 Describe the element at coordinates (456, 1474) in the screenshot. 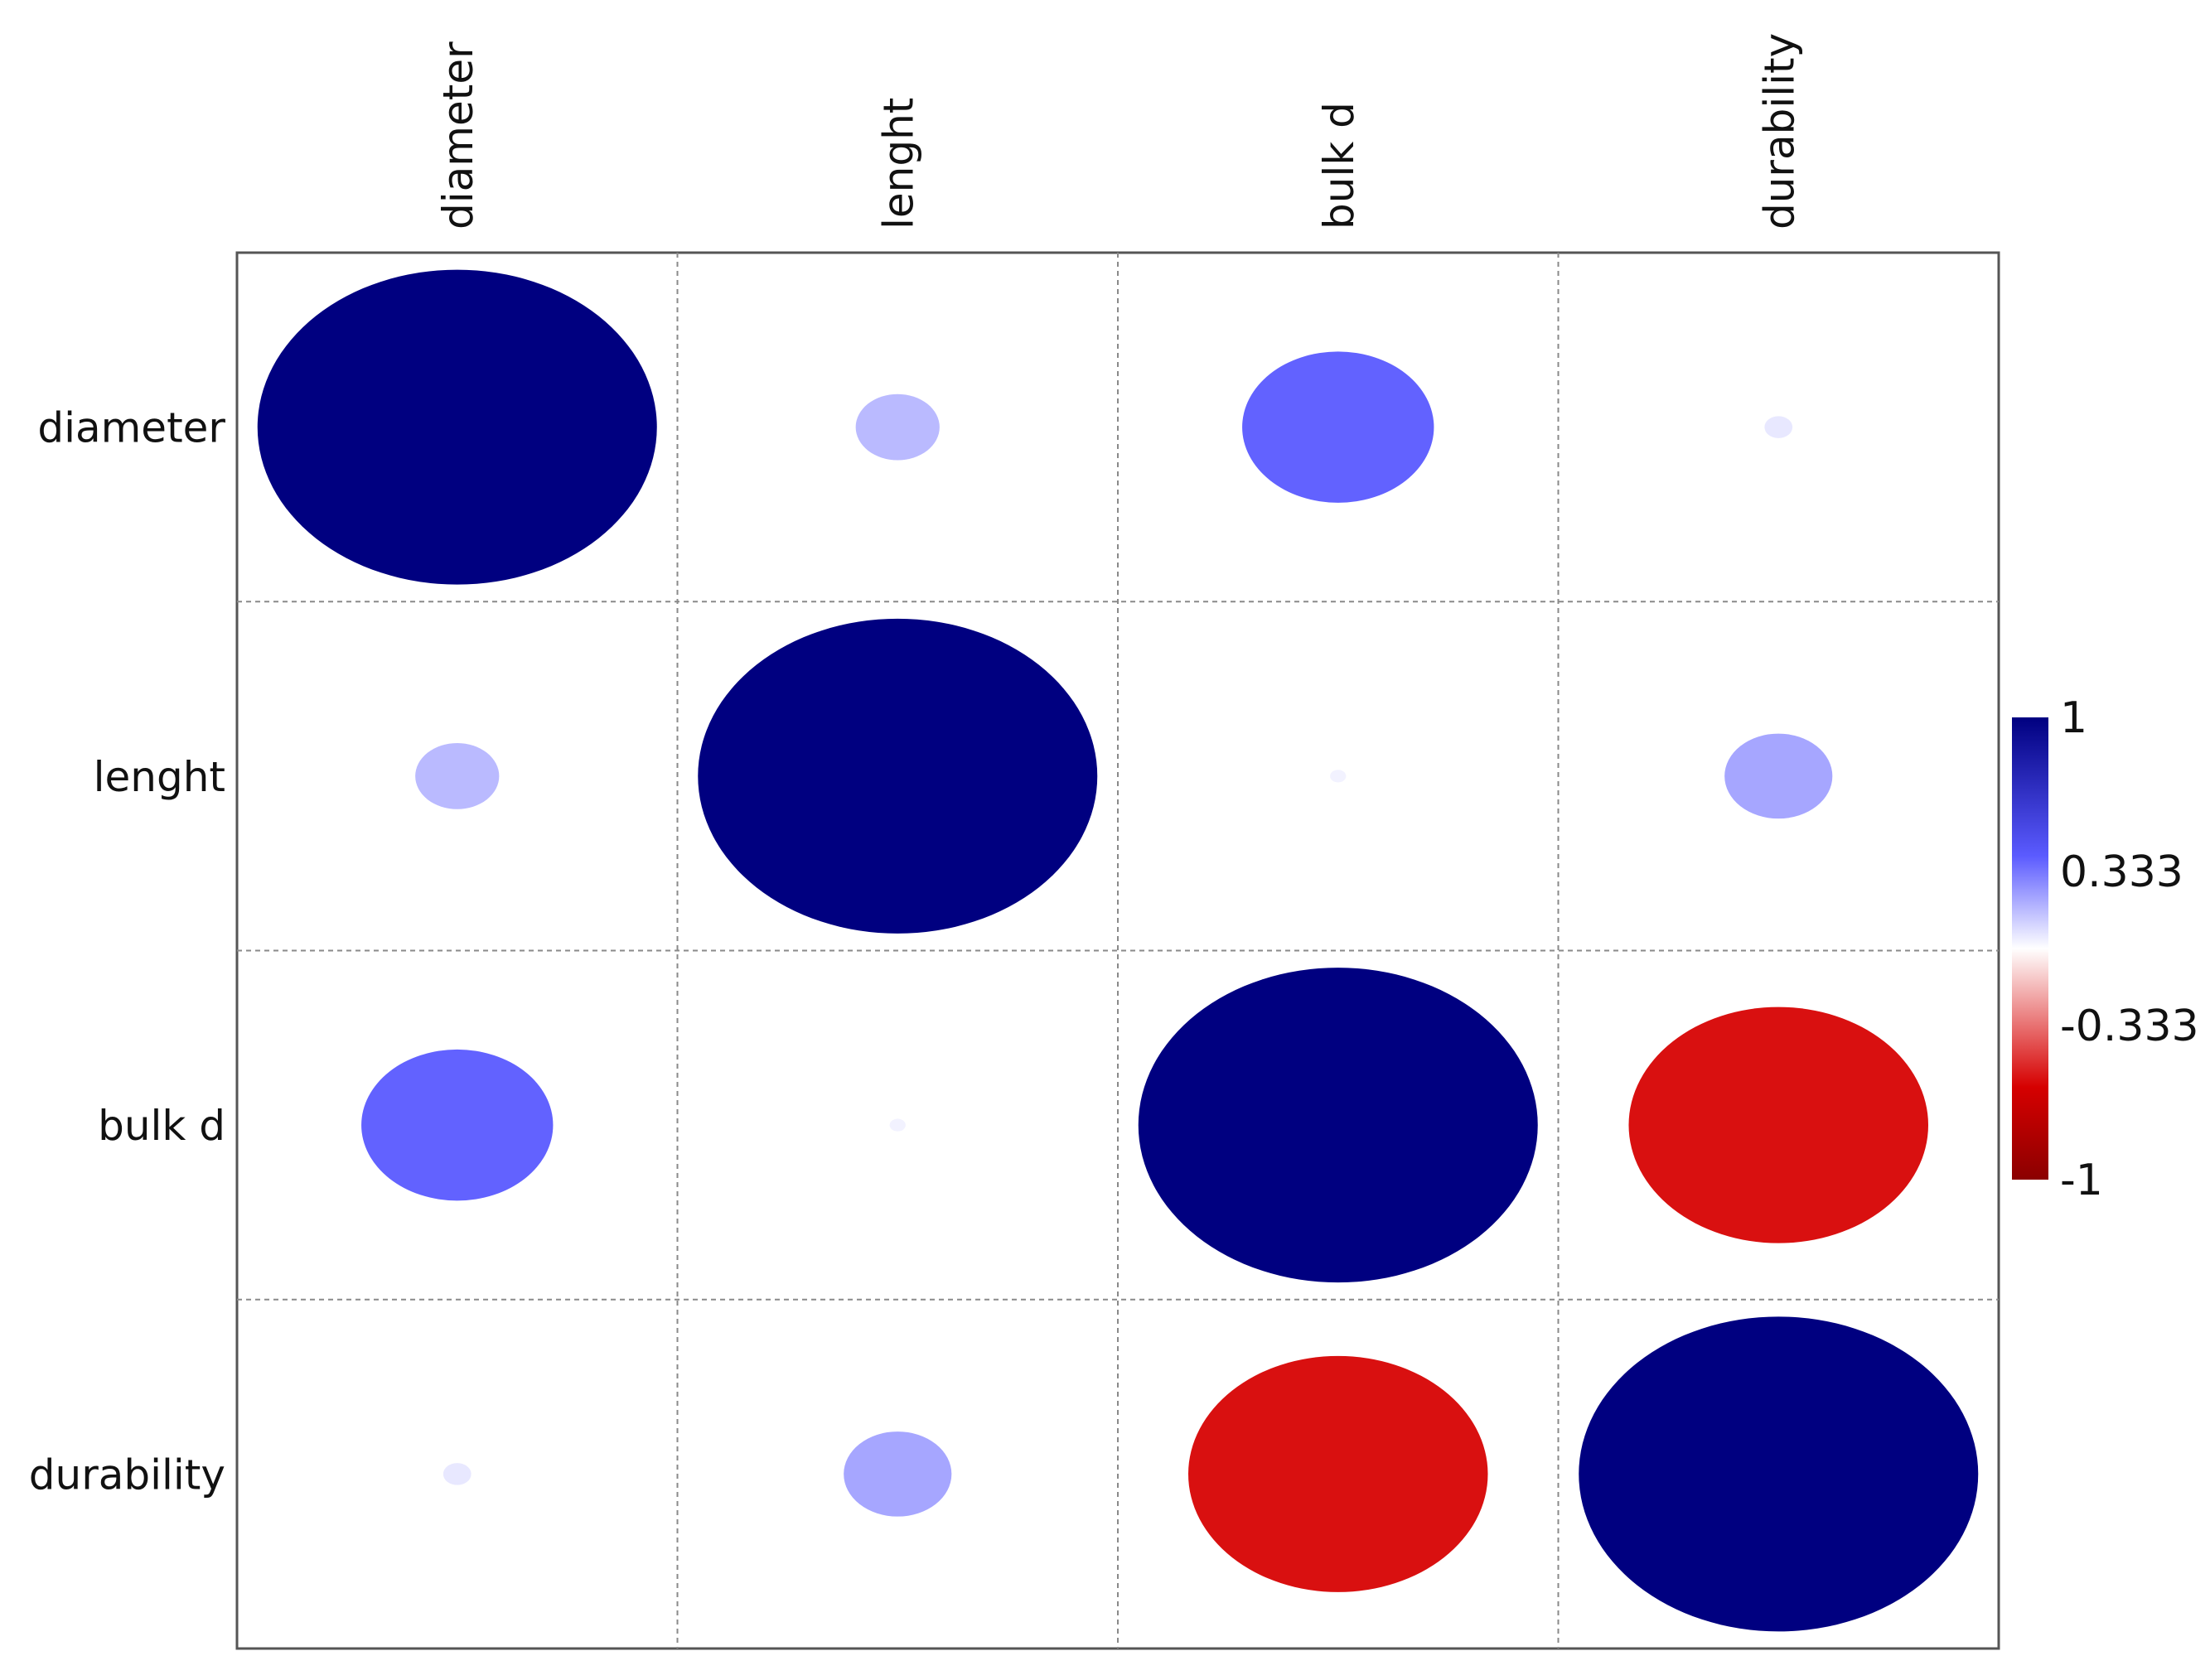

I see `corr-ellipse-durability-diameter` at that location.